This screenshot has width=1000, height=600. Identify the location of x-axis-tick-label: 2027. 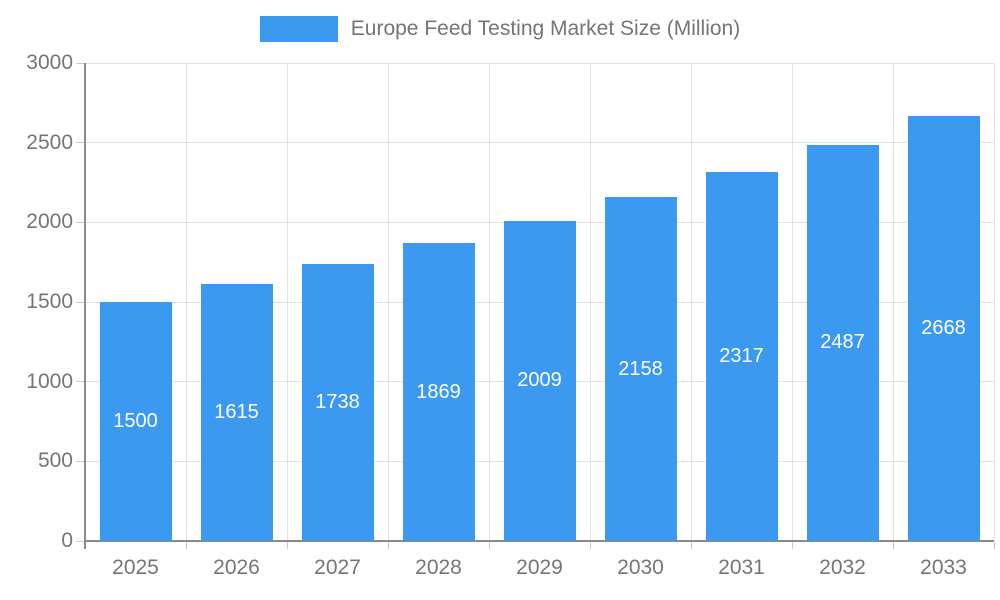
(337, 567).